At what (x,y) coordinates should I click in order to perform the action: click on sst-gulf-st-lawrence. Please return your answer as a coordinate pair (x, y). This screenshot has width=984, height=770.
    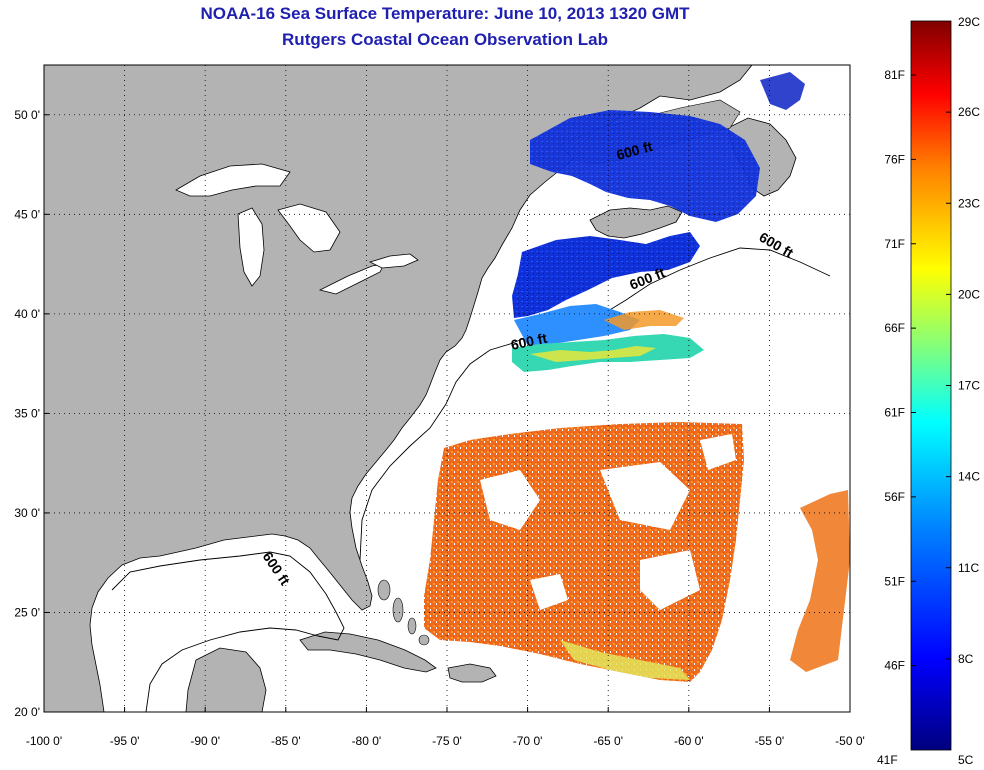
    Looking at the image, I should click on (645, 166).